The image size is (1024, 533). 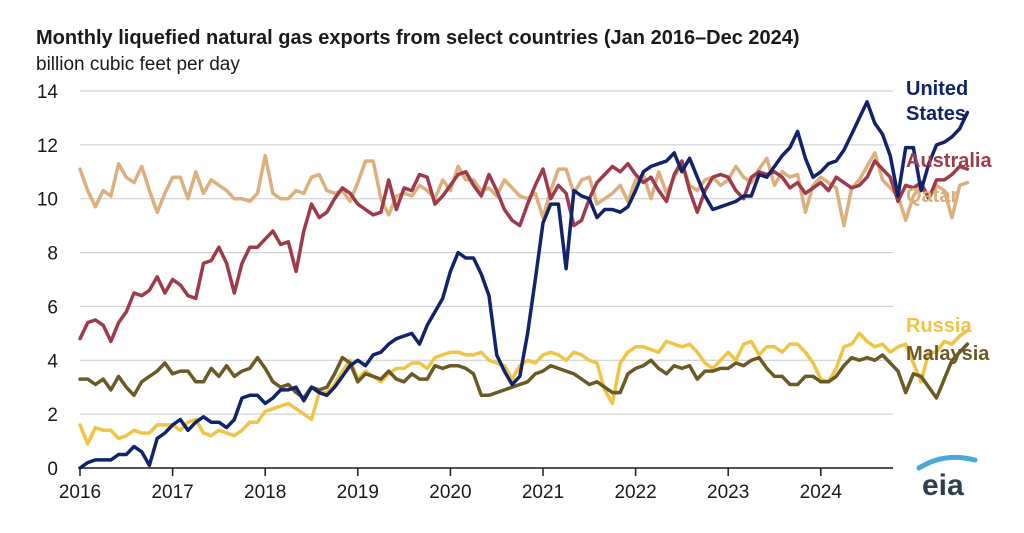 I want to click on eia-logo: eia, so click(x=947, y=478).